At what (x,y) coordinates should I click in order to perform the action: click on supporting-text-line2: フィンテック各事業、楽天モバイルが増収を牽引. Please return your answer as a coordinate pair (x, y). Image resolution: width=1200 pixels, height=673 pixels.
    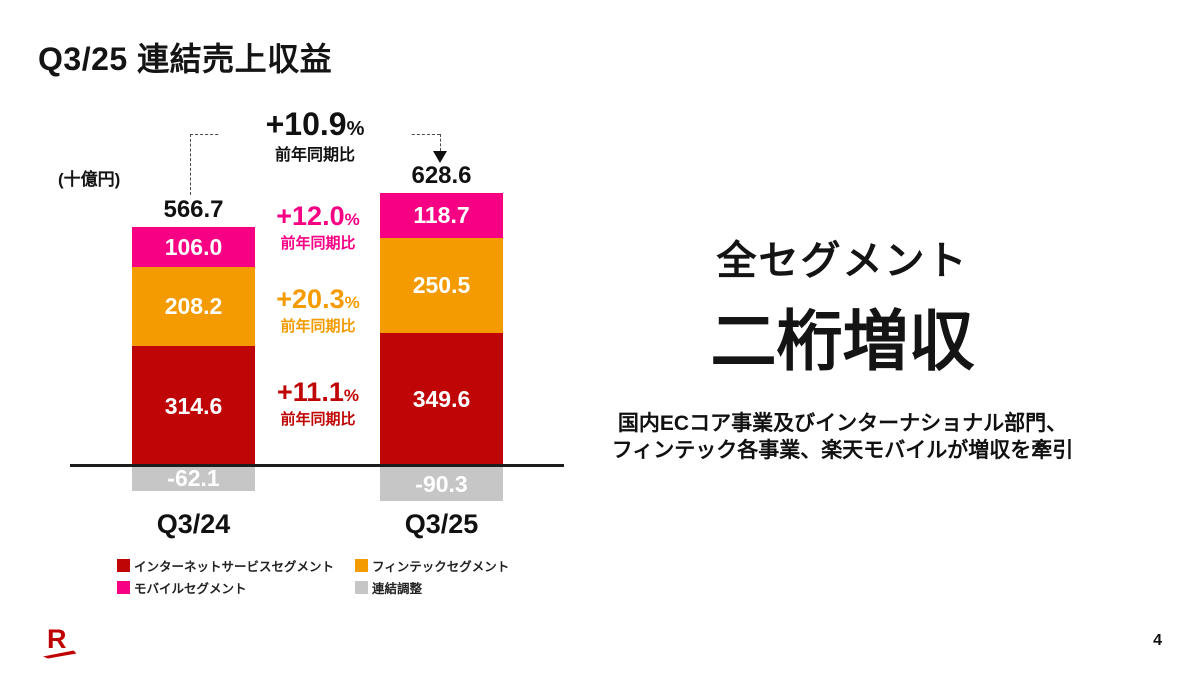
    Looking at the image, I should click on (842, 450).